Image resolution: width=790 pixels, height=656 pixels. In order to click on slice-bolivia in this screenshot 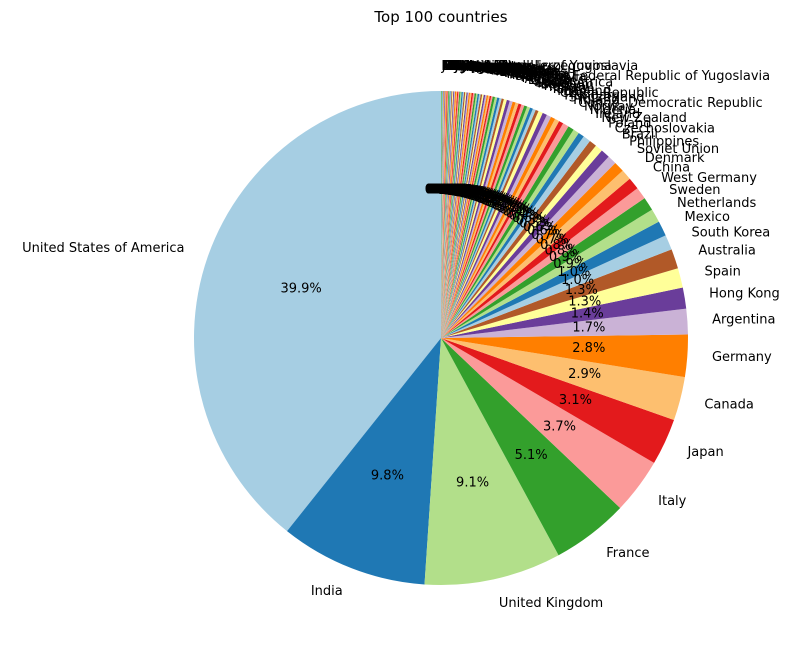, I will do `click(445, 214)`.